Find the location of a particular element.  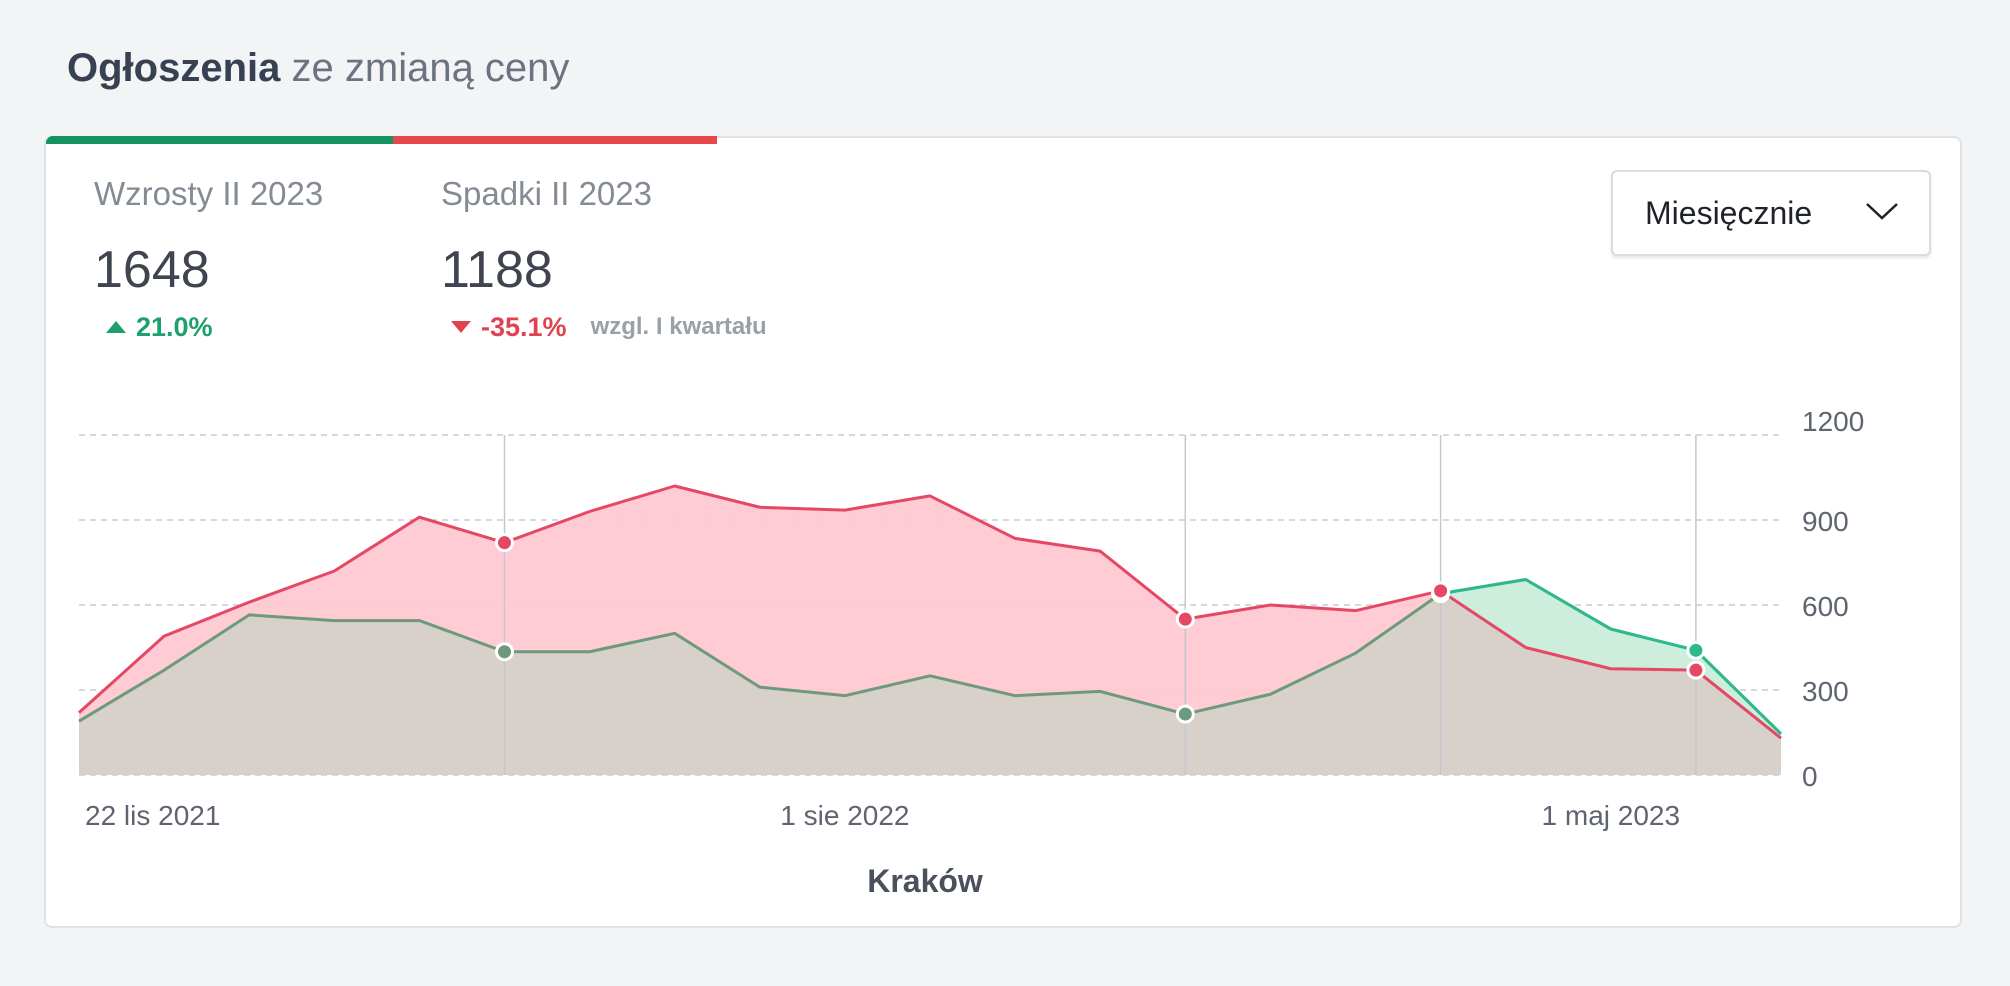

increases-label: Wzrosty II 2023 is located at coordinates (209, 193).